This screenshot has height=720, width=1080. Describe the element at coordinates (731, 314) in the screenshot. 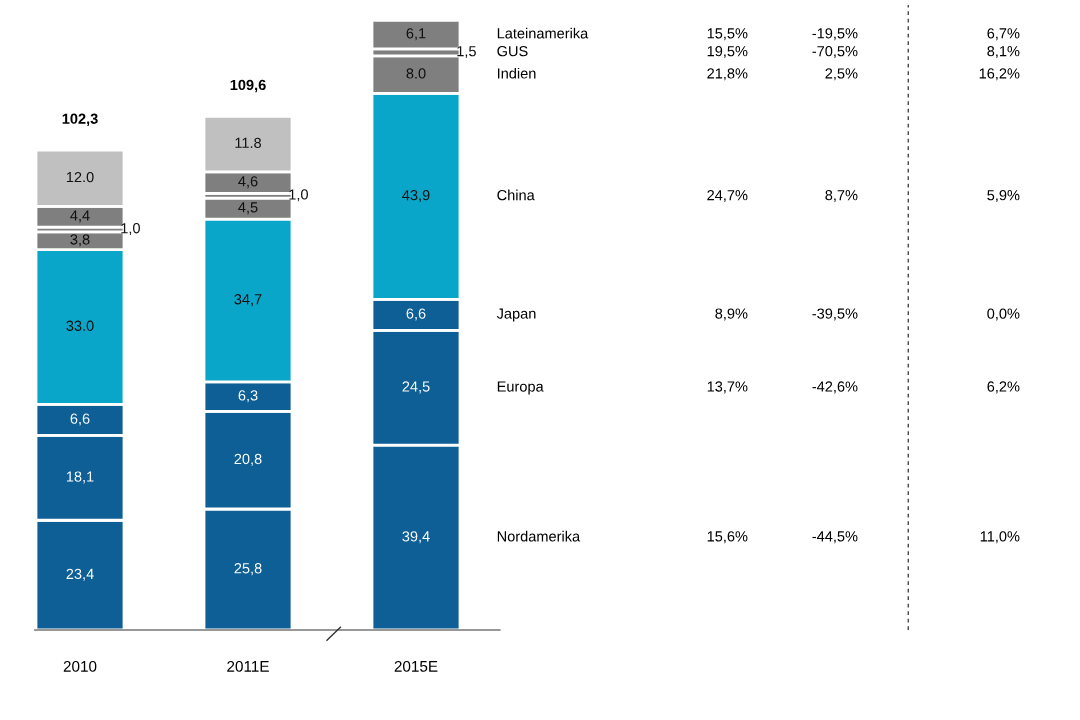

I see `text: 8,9%` at that location.